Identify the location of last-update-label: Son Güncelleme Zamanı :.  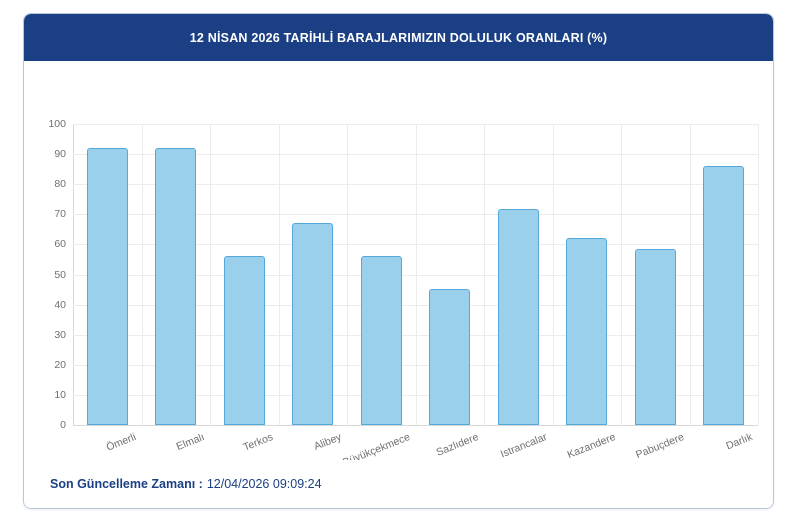
(126, 484).